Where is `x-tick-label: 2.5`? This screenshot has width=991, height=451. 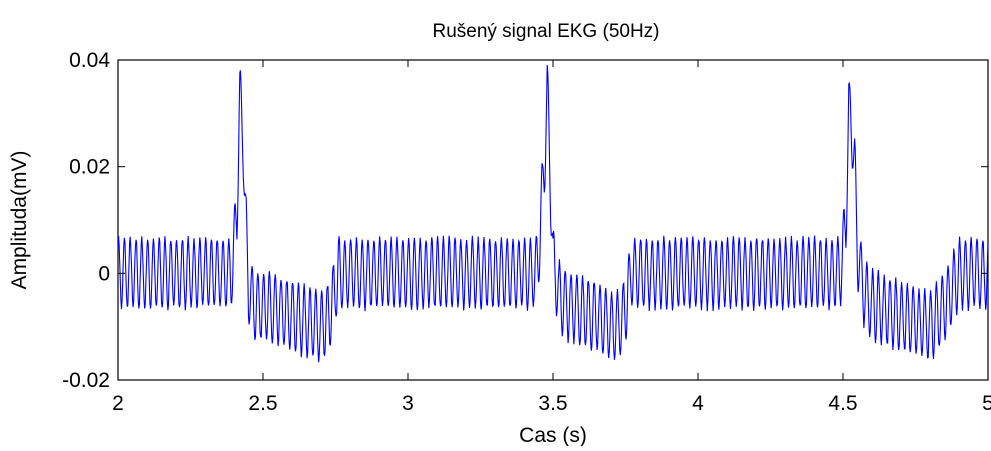 x-tick-label: 2.5 is located at coordinates (262, 403).